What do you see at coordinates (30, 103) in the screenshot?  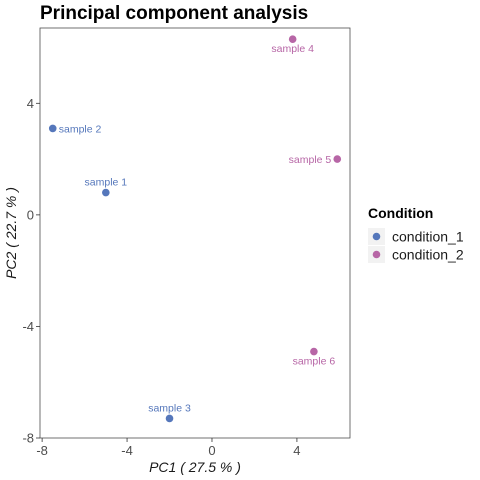 I see `y-tick-label: 4` at bounding box center [30, 103].